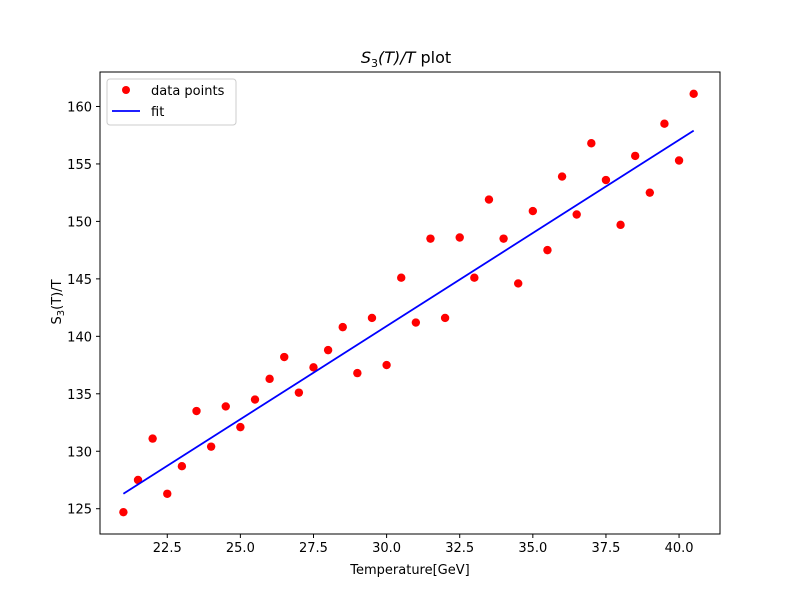 This screenshot has height=600, width=800. I want to click on x-tick-label: 22.5, so click(167, 548).